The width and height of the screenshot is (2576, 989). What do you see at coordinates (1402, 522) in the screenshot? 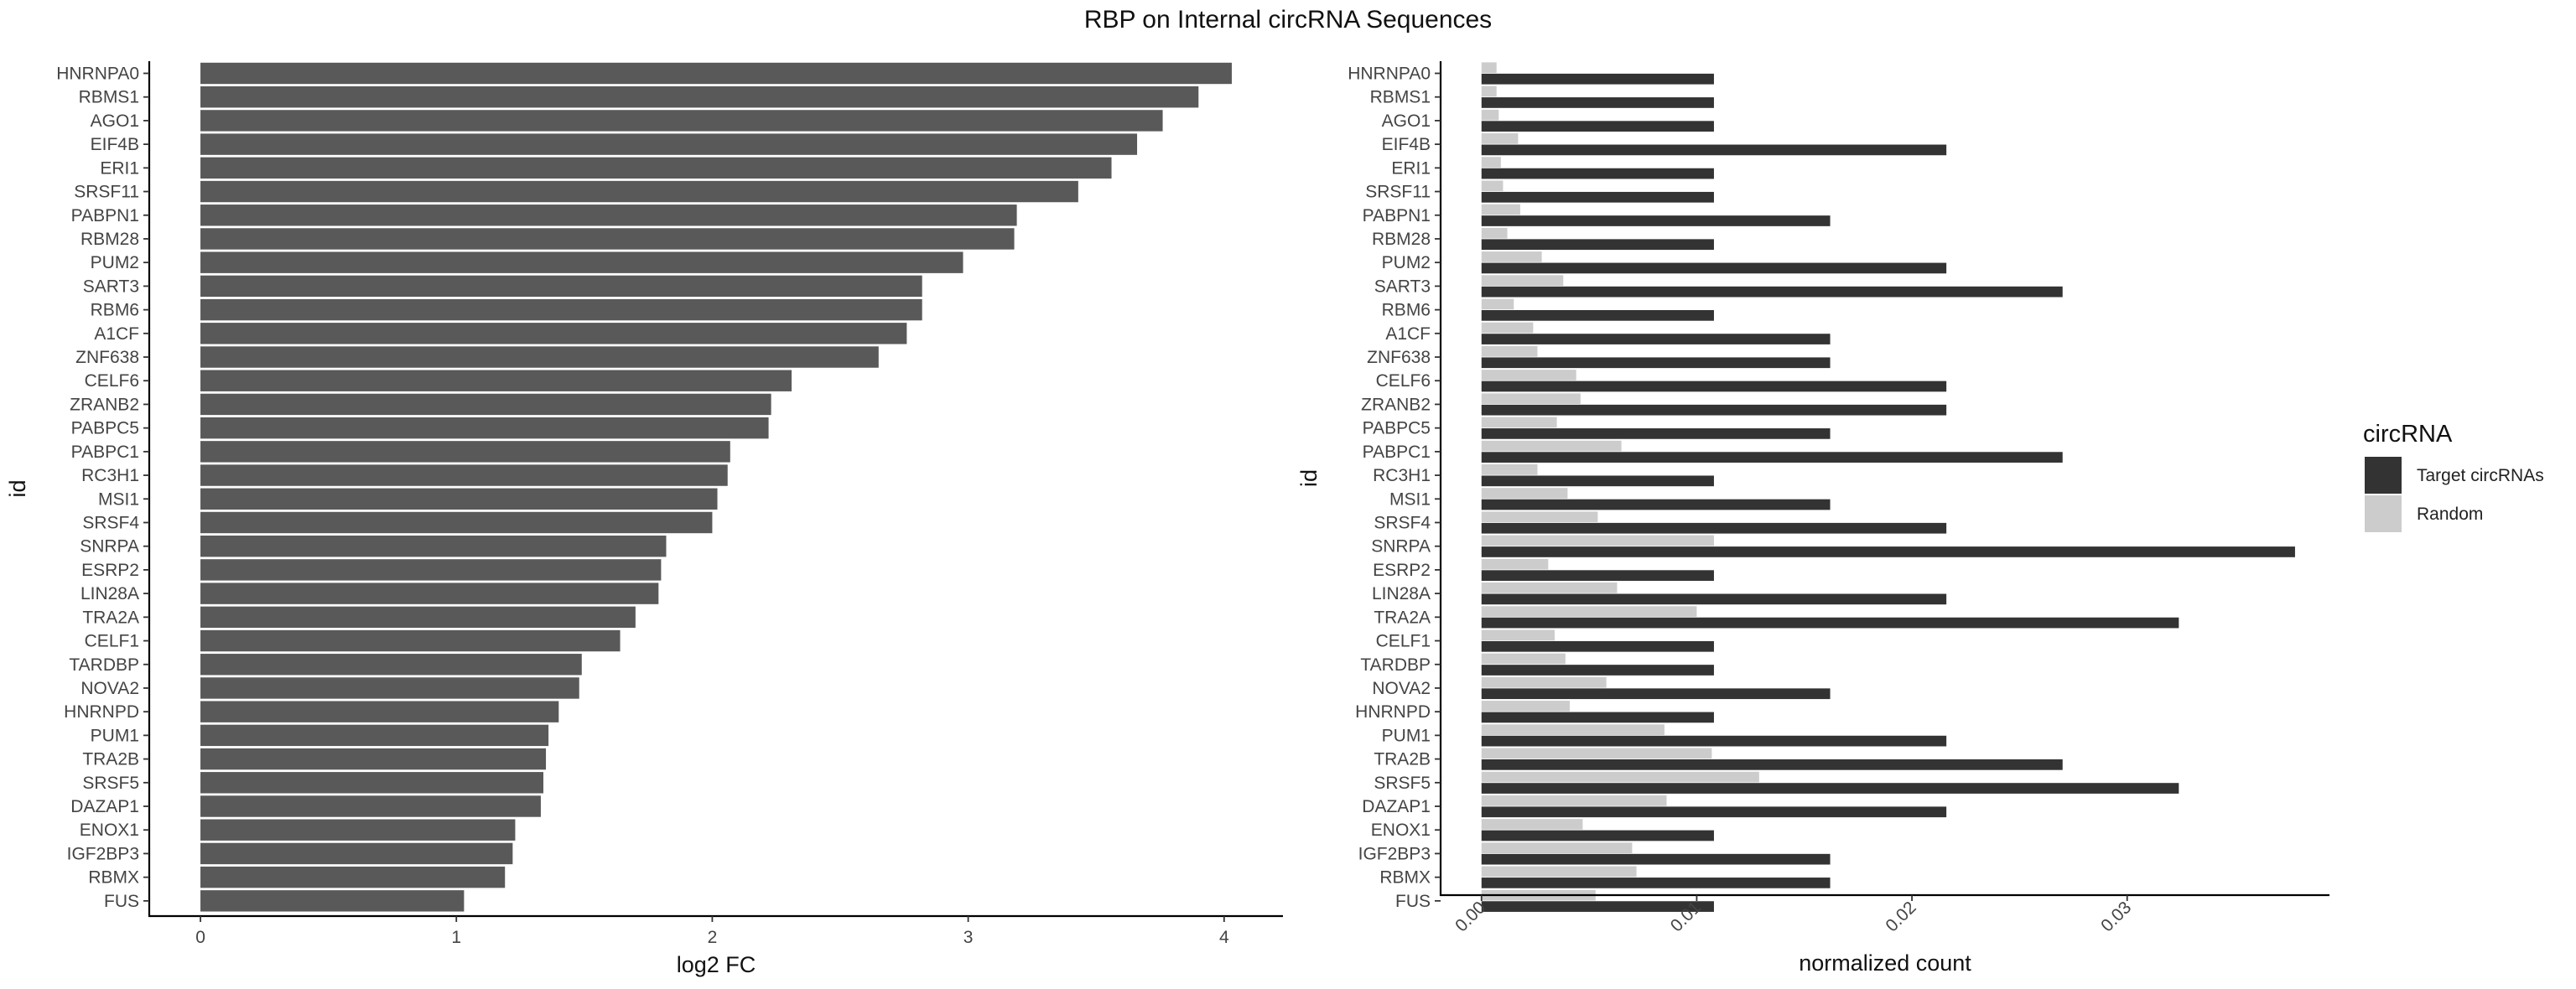
I see `panel2-y-tick-label-srsf4: SRSF4` at bounding box center [1402, 522].